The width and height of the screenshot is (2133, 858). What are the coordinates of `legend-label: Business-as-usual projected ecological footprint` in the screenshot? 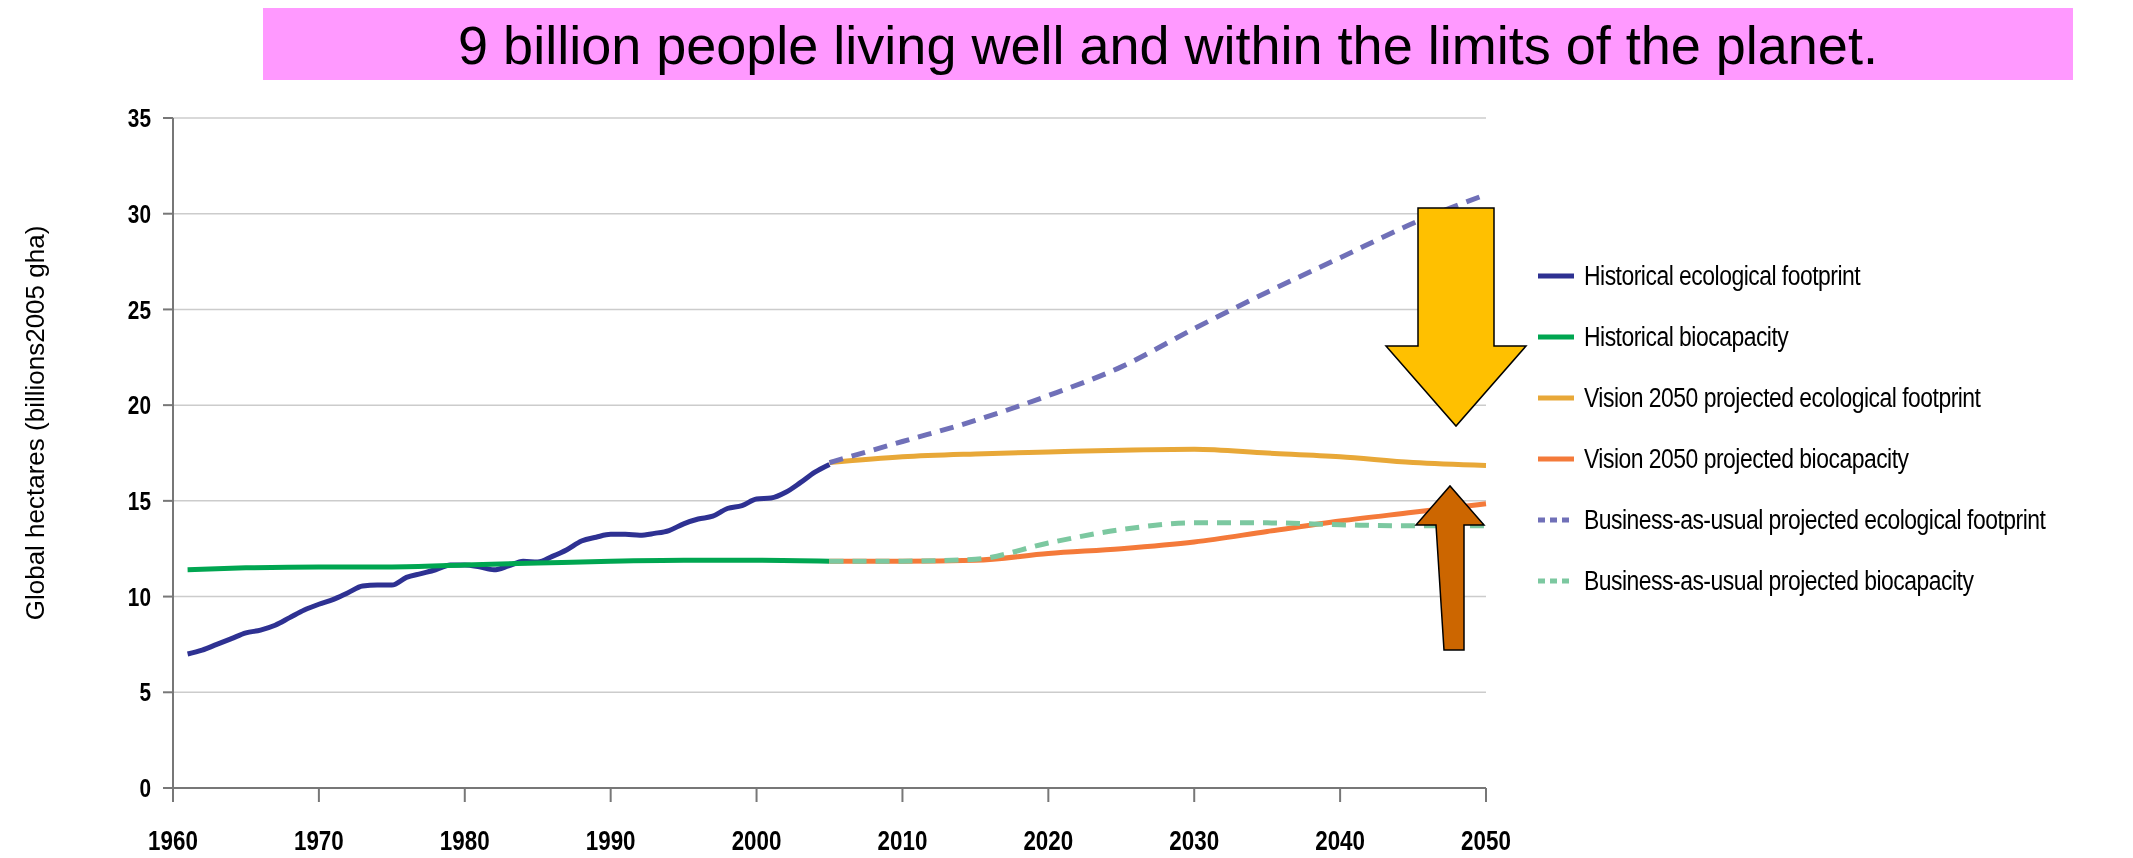 It's located at (1815, 519).